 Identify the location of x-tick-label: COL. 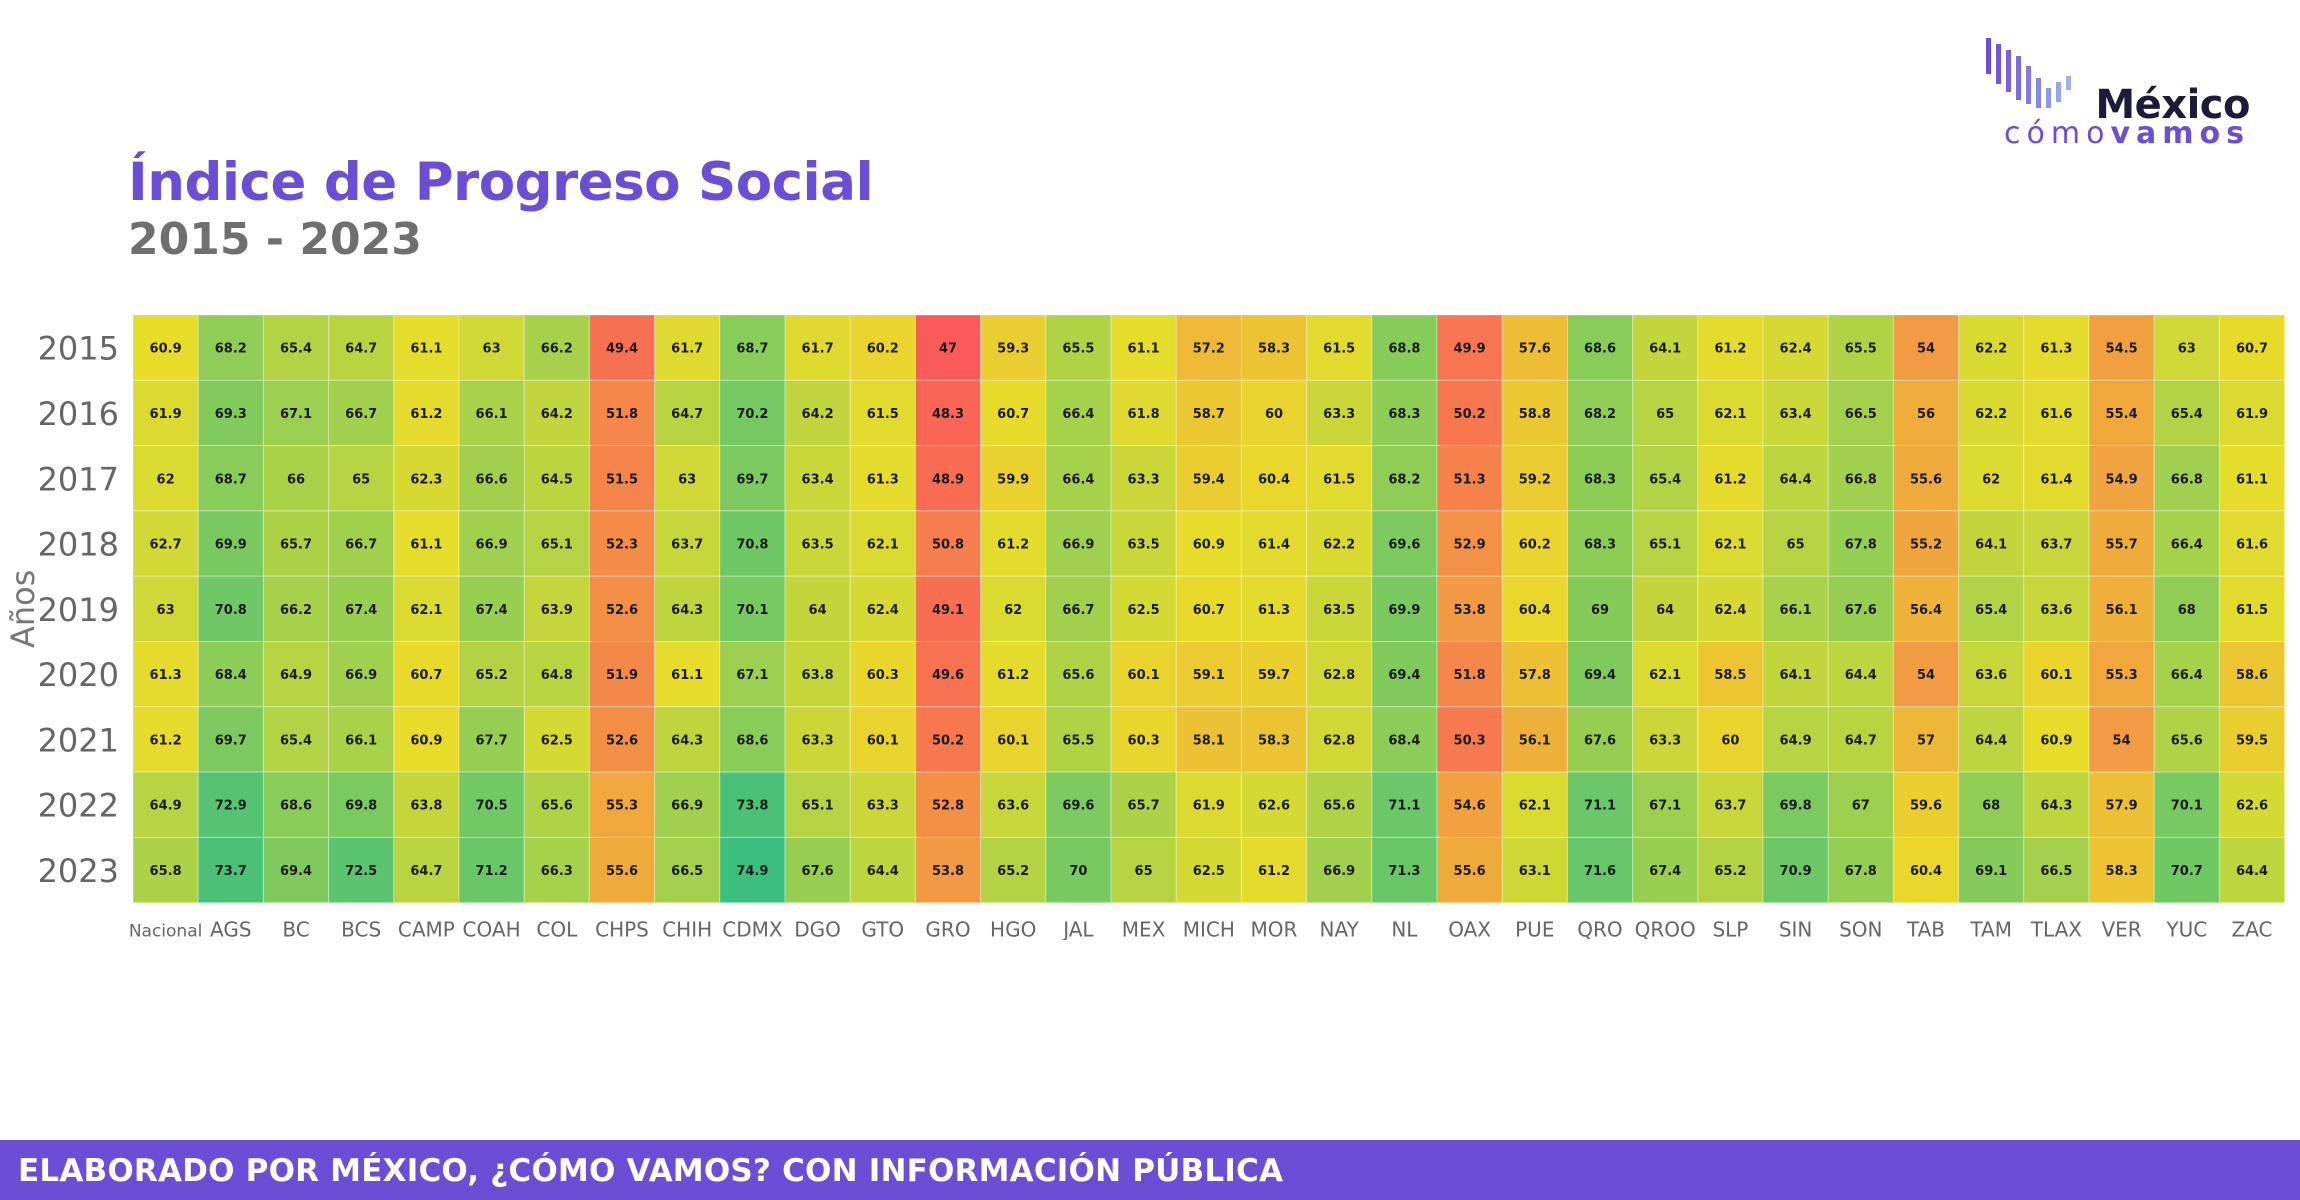
(557, 929).